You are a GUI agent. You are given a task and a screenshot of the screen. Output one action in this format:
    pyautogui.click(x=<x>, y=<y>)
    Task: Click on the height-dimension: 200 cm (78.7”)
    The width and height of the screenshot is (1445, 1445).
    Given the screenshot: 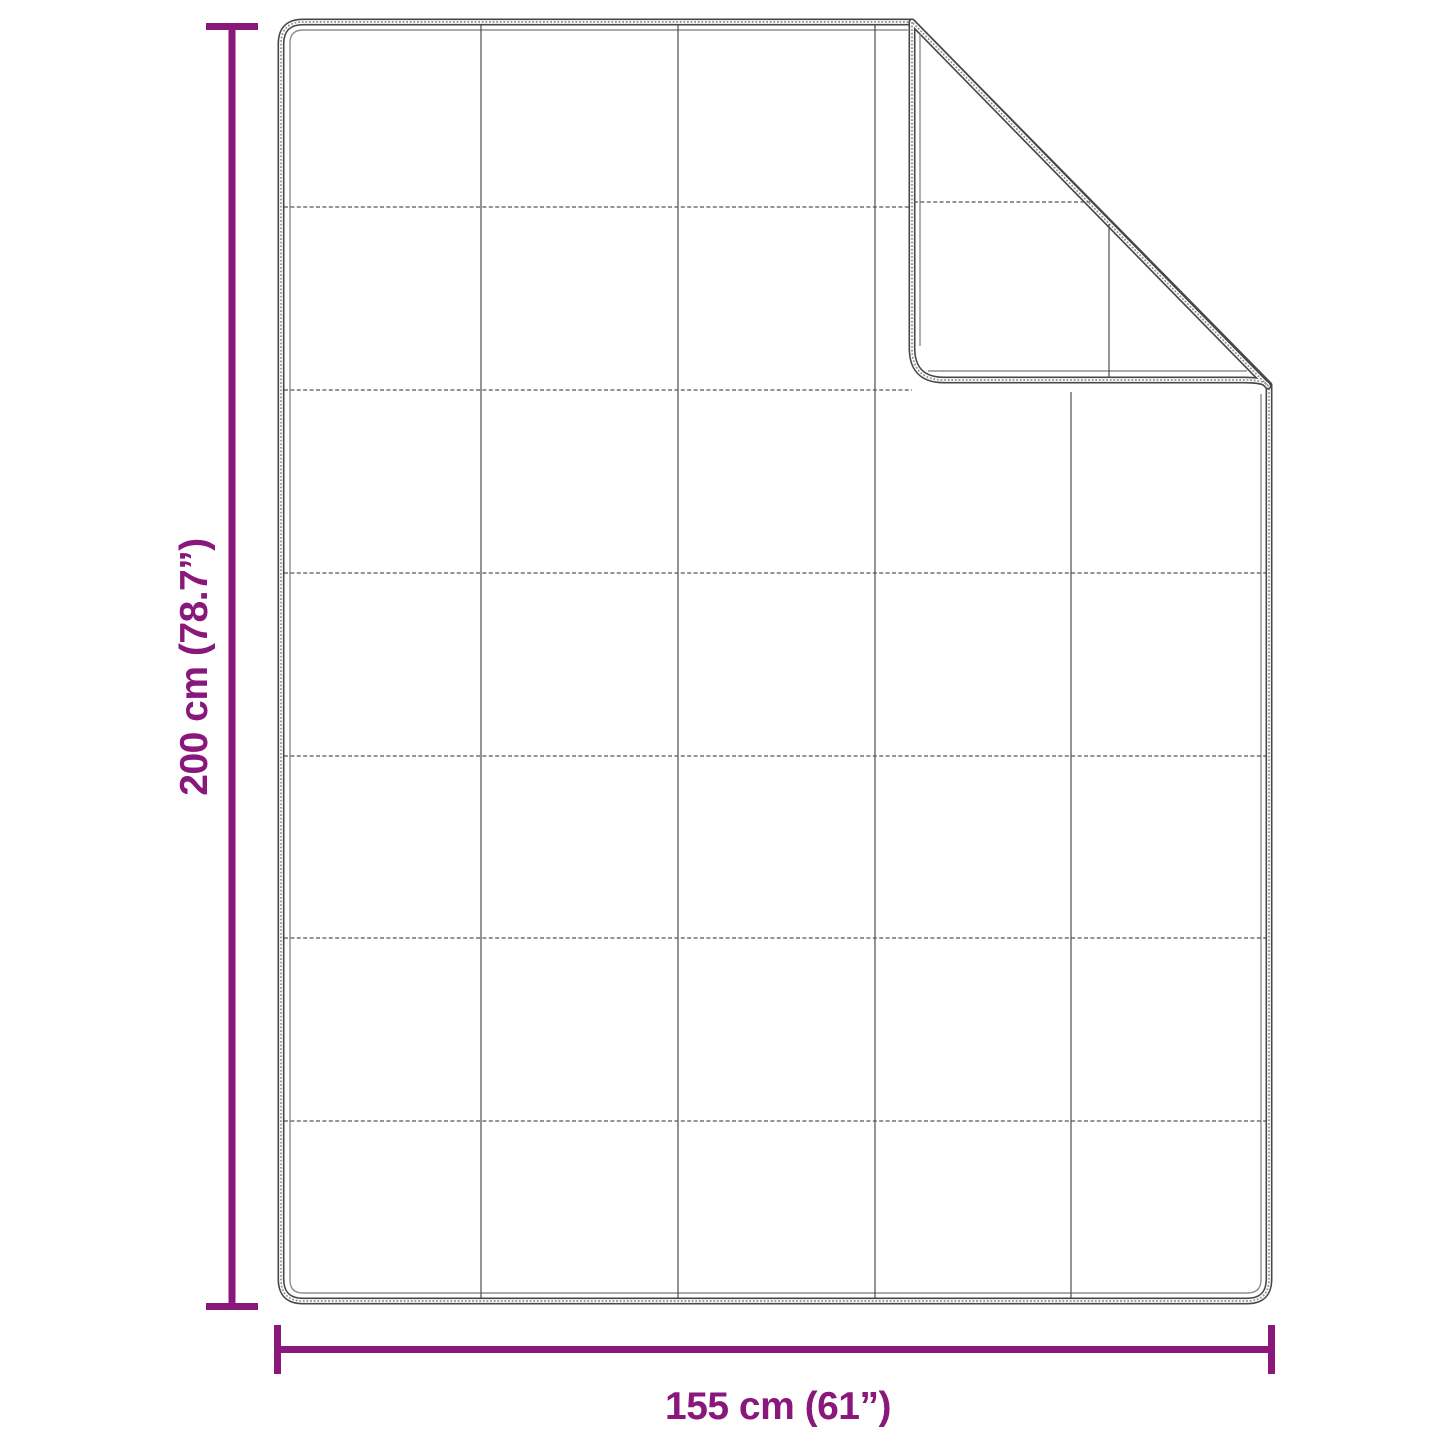 What is the action you would take?
    pyautogui.click(x=215, y=666)
    